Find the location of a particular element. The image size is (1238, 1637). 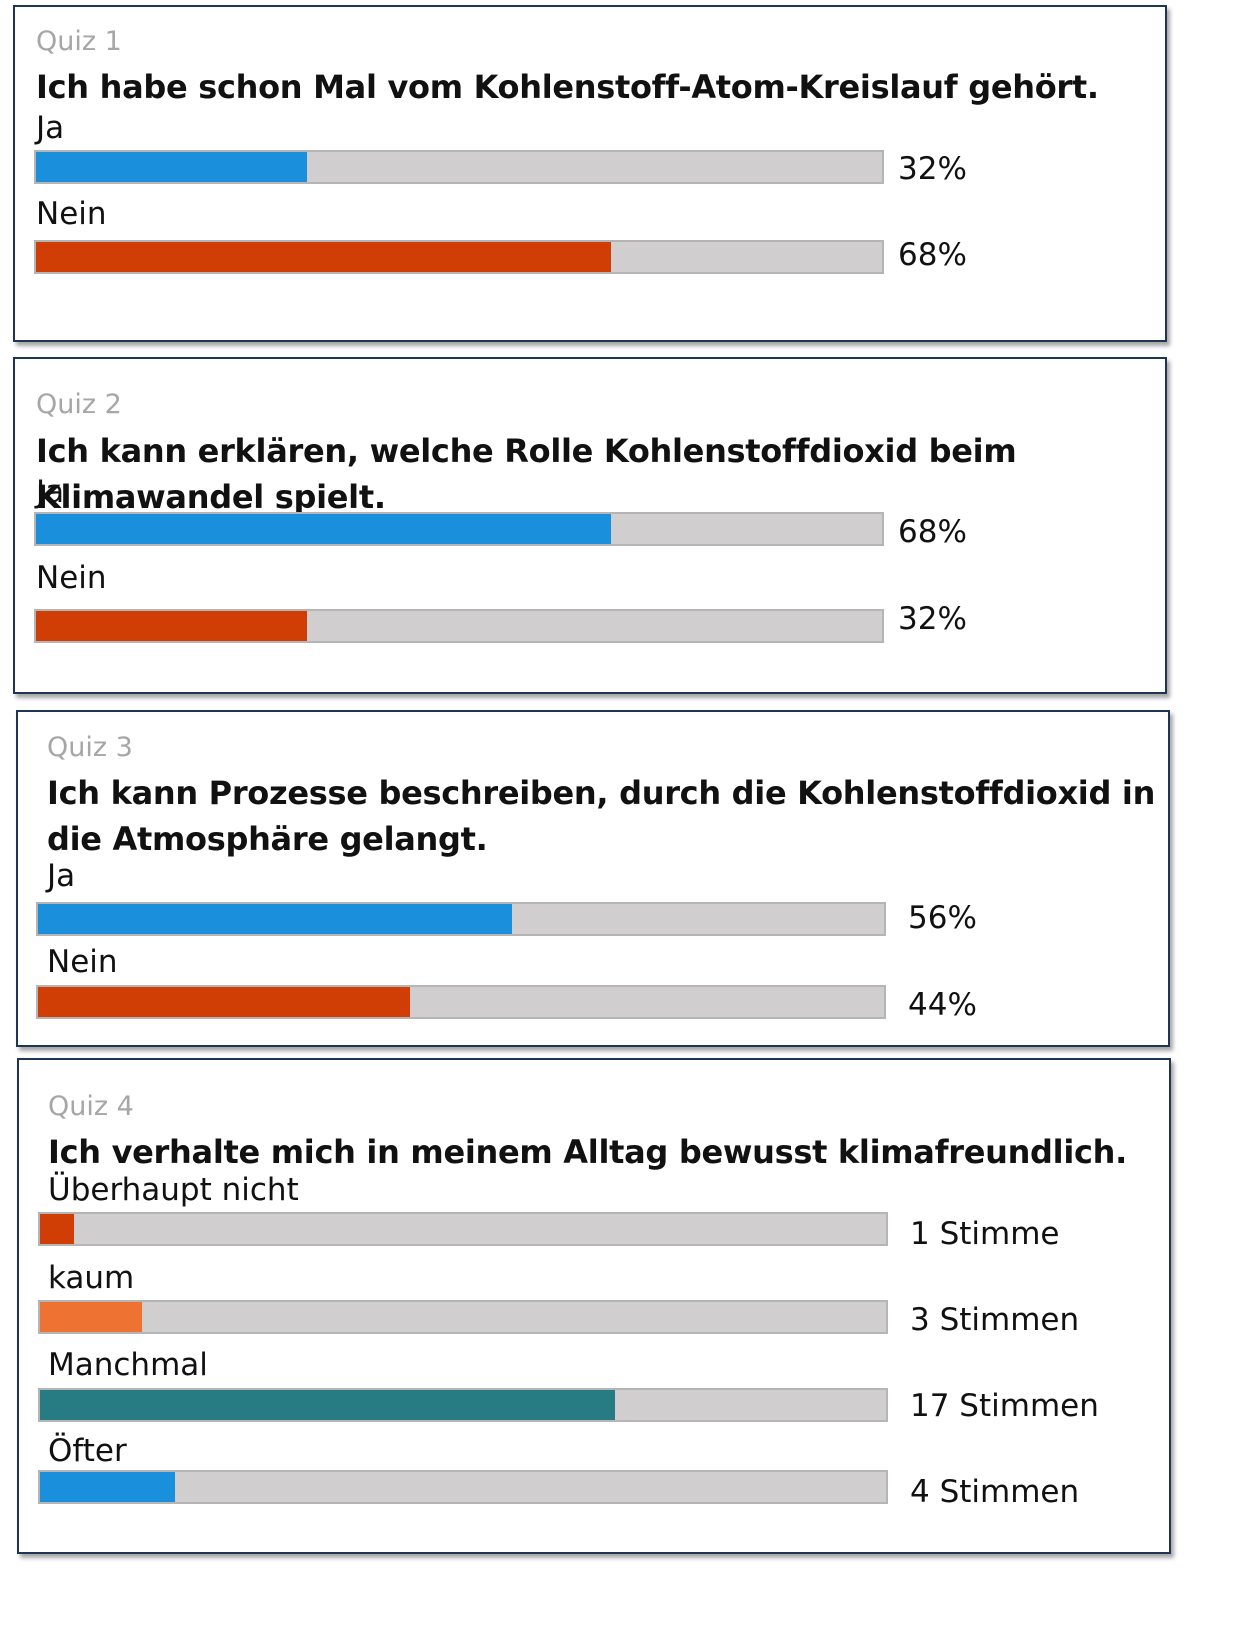

option-label: Überhaupt nicht is located at coordinates (173, 1190).